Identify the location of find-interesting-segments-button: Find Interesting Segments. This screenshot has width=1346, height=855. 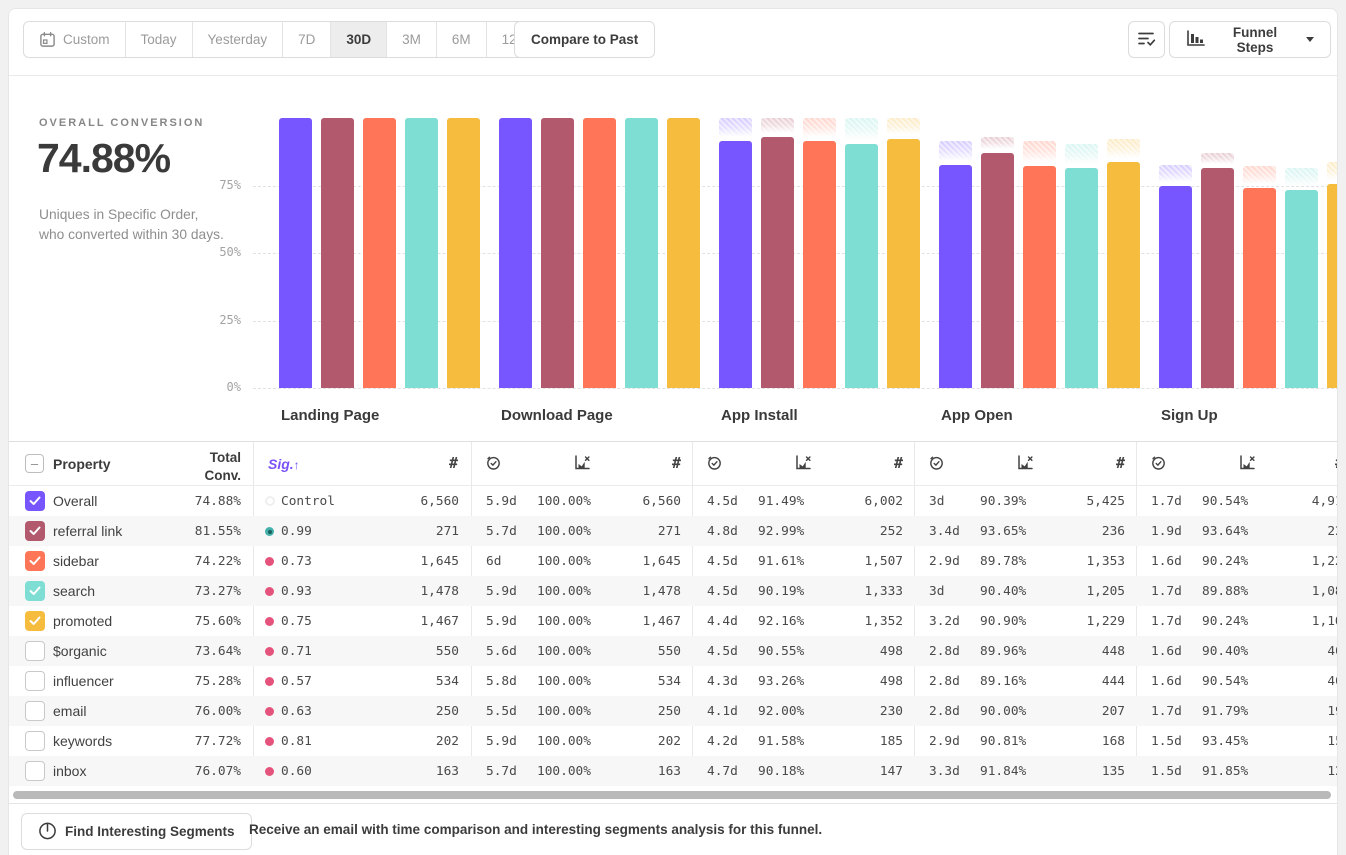
(136, 831).